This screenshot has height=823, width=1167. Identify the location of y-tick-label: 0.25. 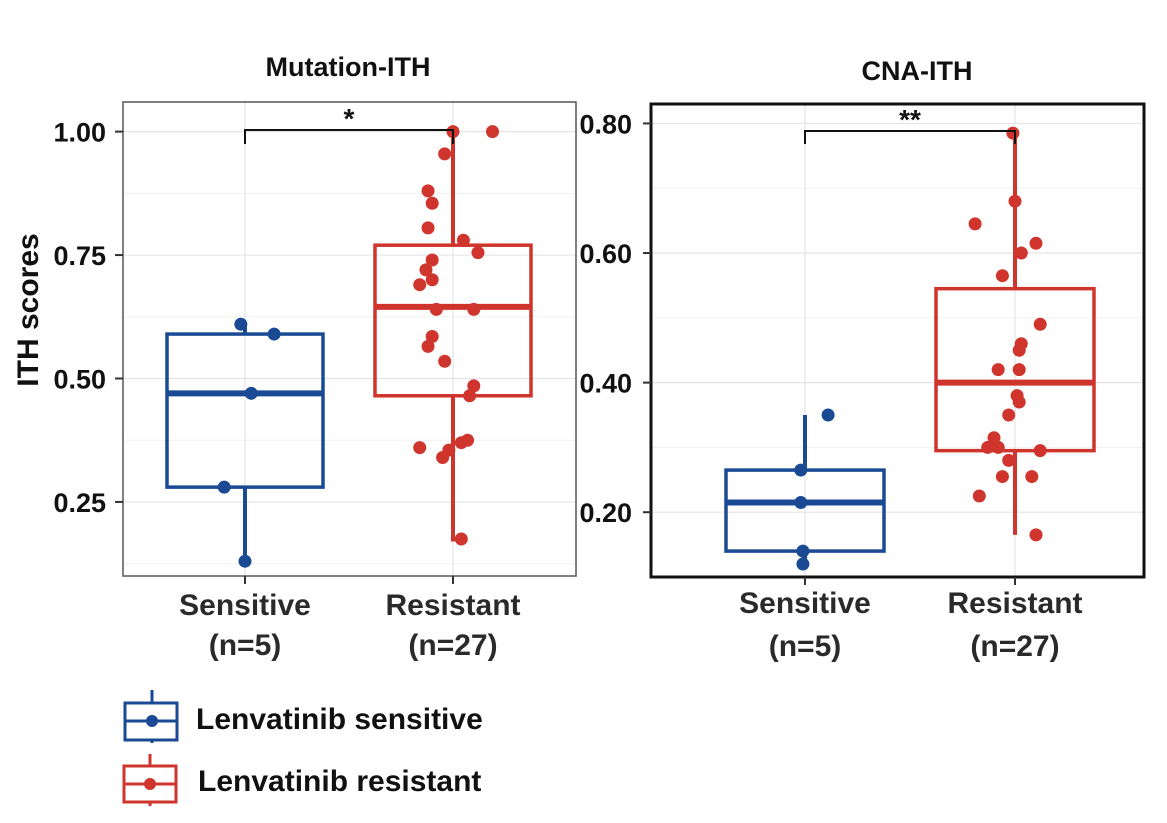
(79, 503).